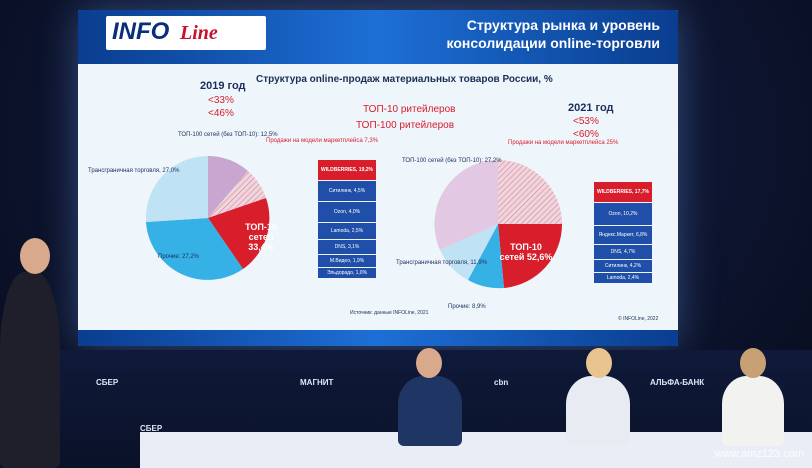 The width and height of the screenshot is (812, 468). Describe the element at coordinates (223, 86) in the screenshot. I see `left-year: 2019 год` at that location.